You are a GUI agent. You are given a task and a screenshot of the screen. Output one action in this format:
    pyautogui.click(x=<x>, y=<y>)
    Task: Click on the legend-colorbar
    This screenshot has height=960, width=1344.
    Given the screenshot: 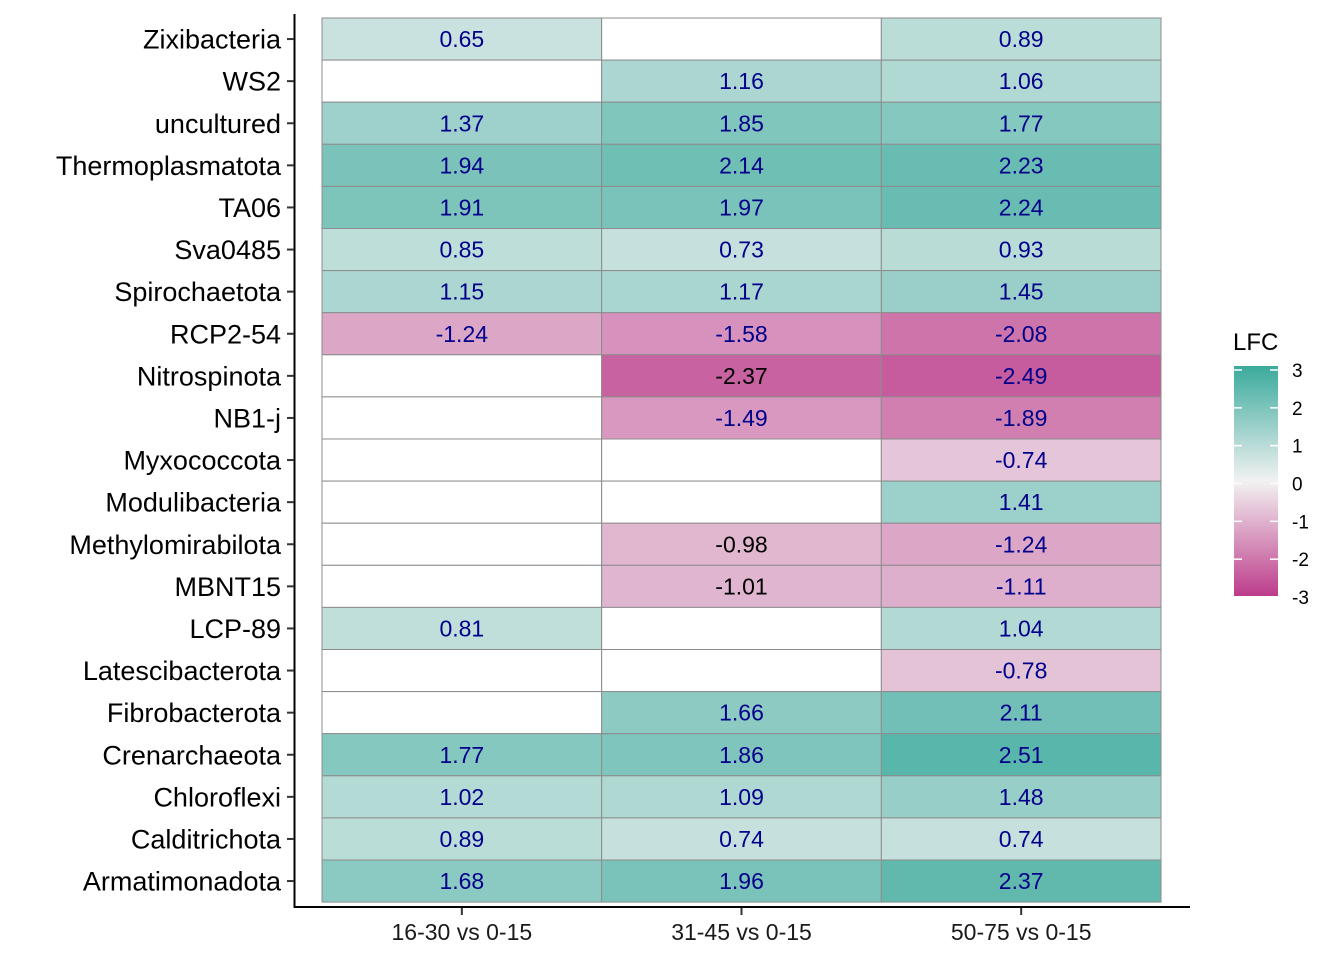 What is the action you would take?
    pyautogui.click(x=1256, y=481)
    